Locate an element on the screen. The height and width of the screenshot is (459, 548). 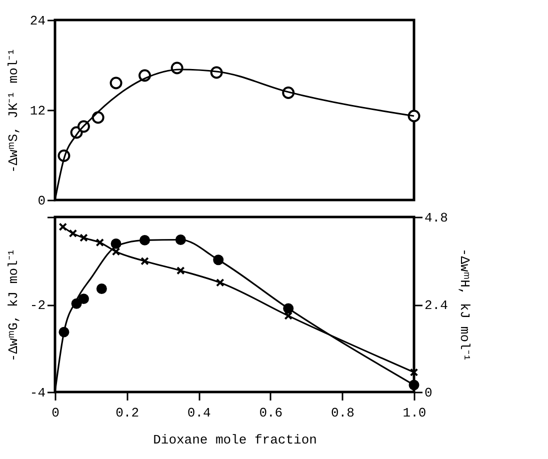
y2-tick-label: 2.4 is located at coordinates (436, 305).